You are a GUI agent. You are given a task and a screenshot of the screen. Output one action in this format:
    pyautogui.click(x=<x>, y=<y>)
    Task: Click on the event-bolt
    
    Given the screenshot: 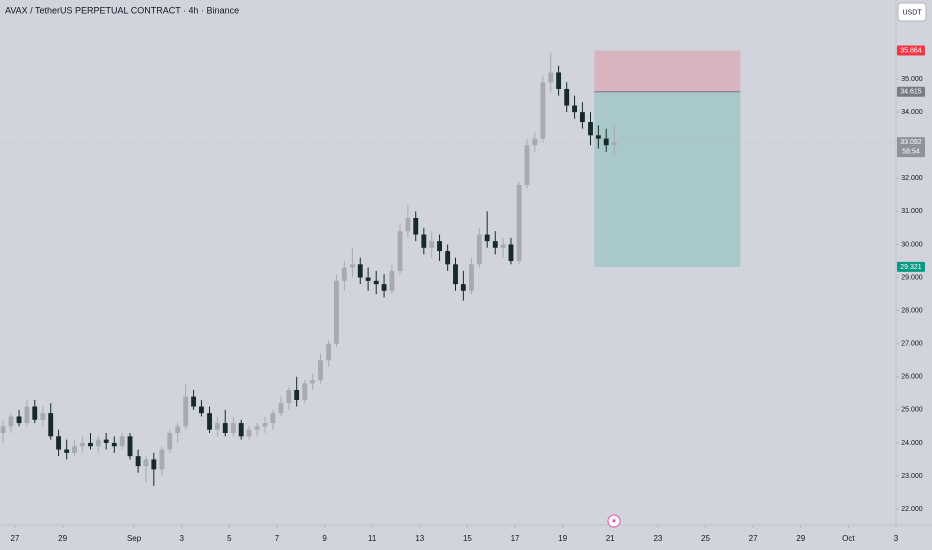 What is the action you would take?
    pyautogui.click(x=614, y=521)
    